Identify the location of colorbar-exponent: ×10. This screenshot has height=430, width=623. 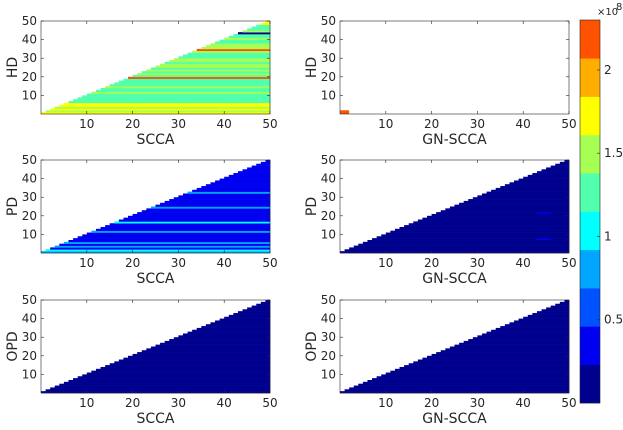
(607, 12).